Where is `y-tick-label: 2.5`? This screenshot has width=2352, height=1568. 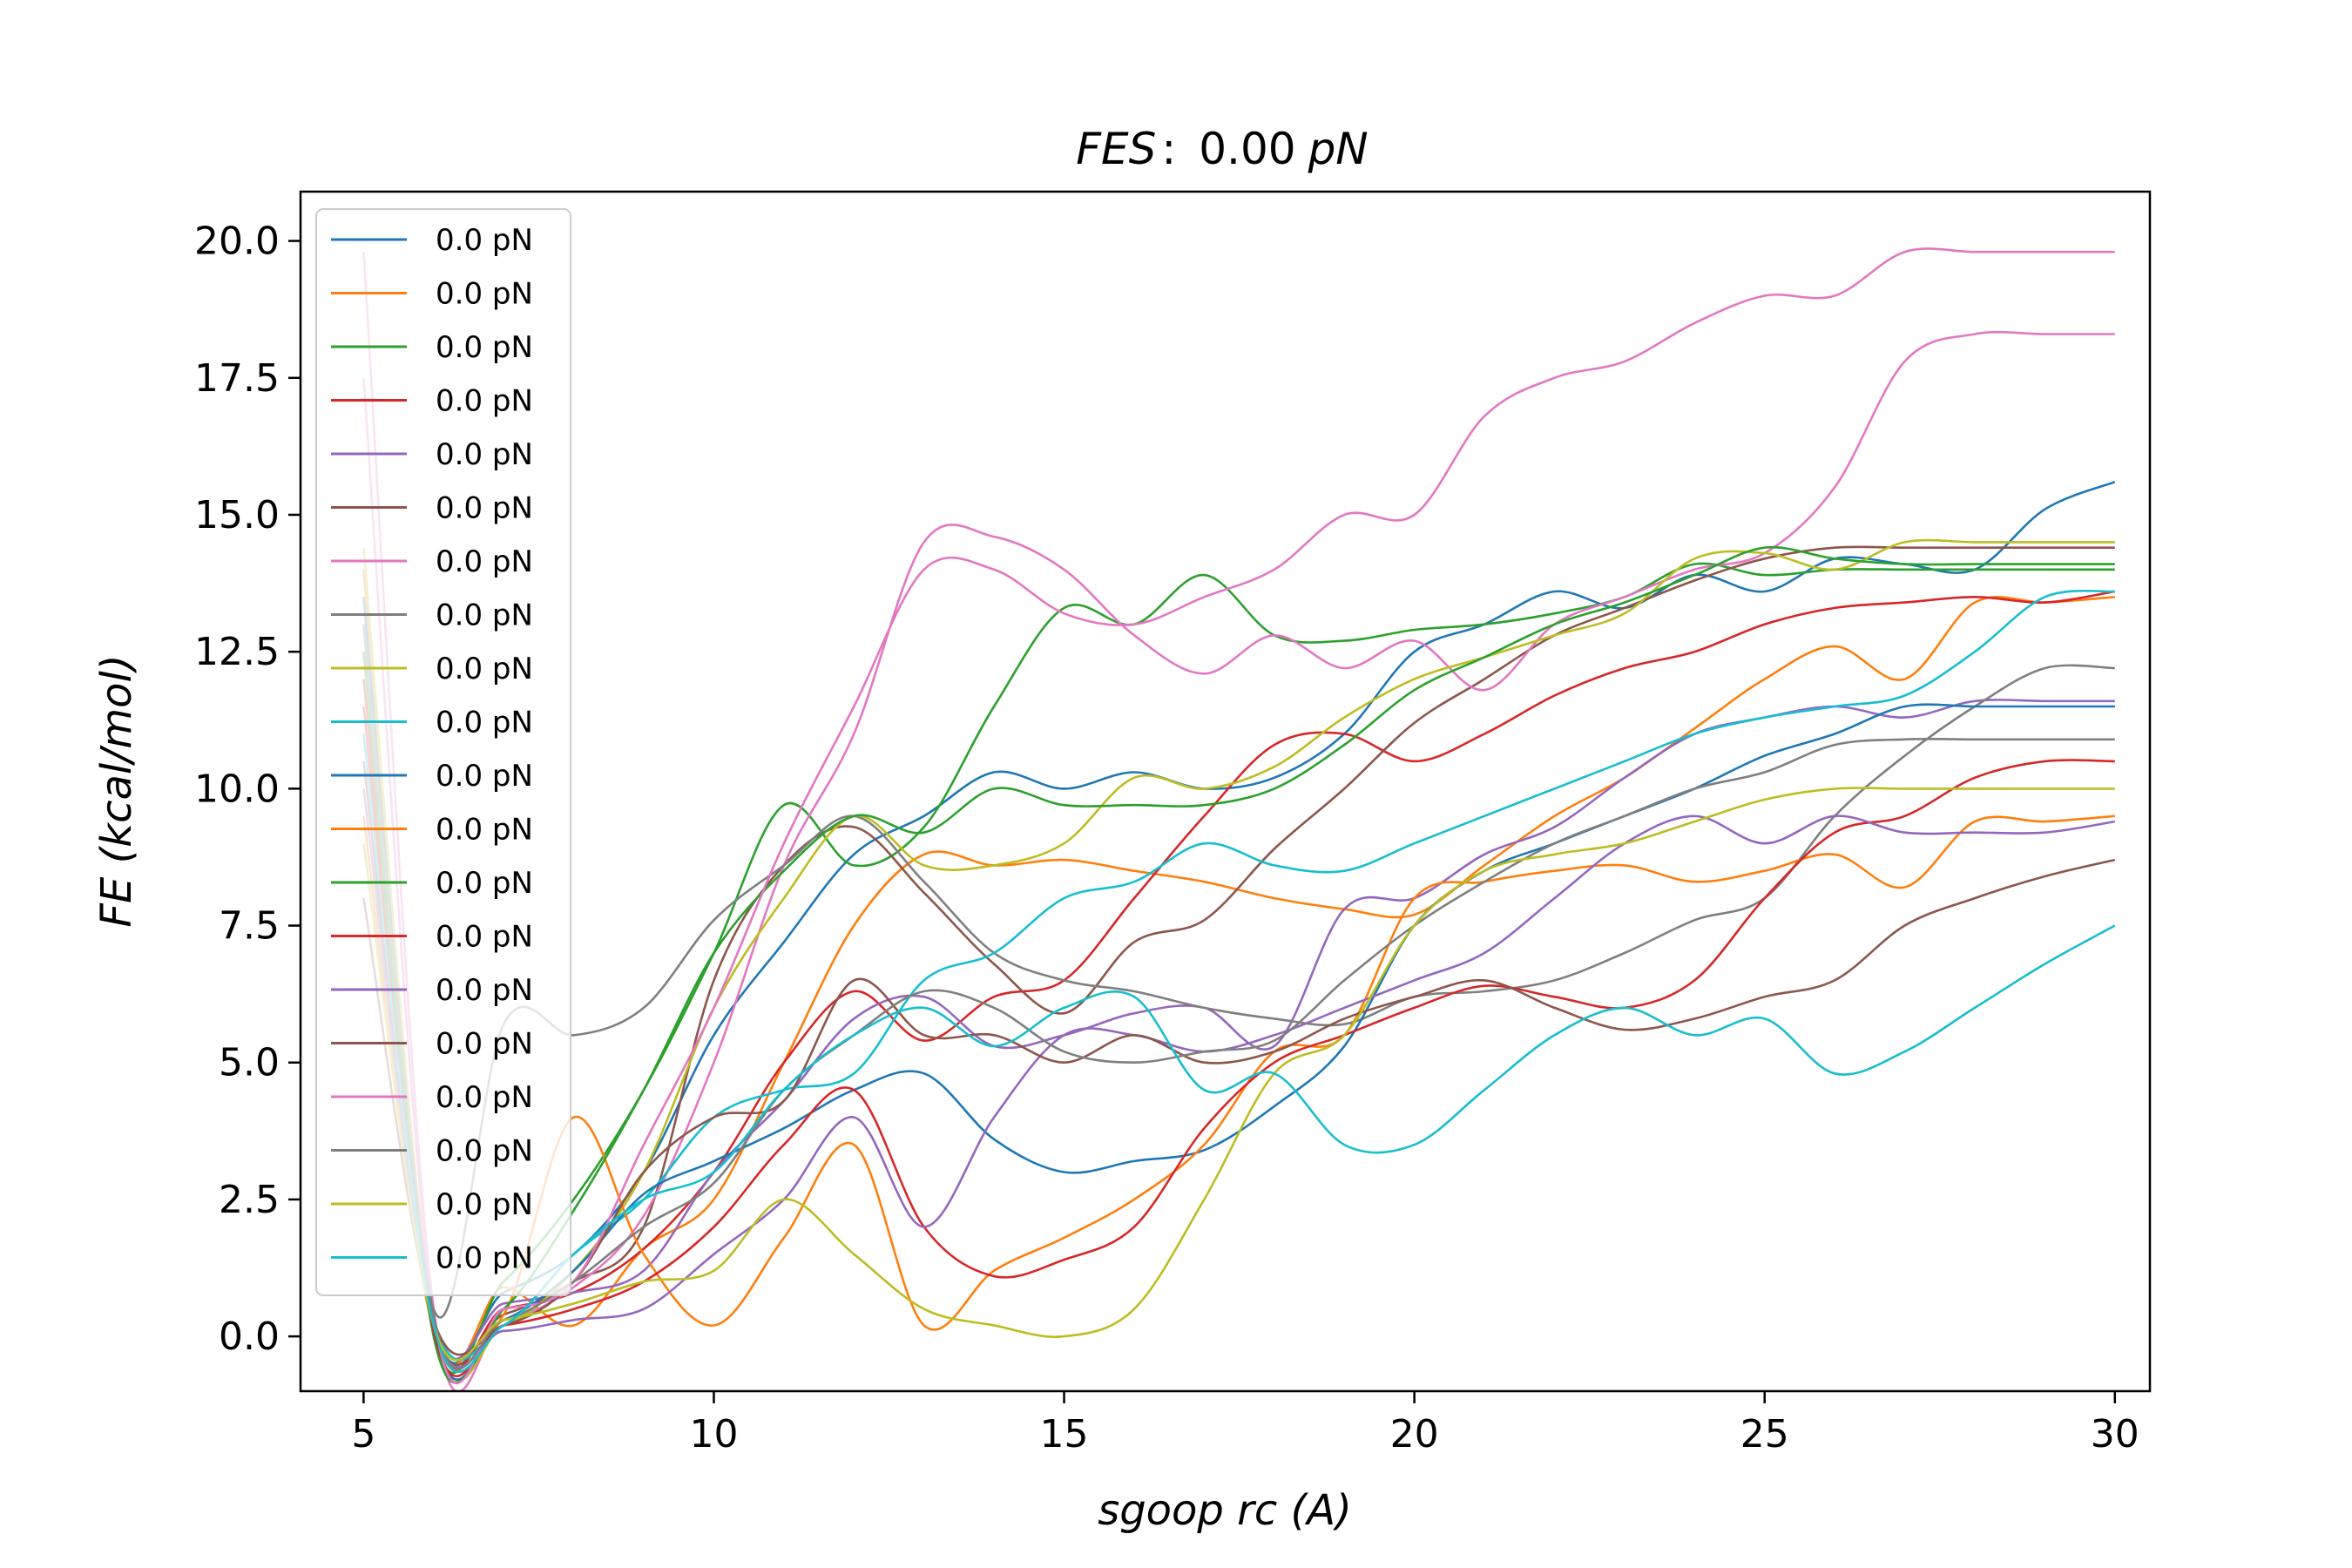 y-tick-label: 2.5 is located at coordinates (250, 1200).